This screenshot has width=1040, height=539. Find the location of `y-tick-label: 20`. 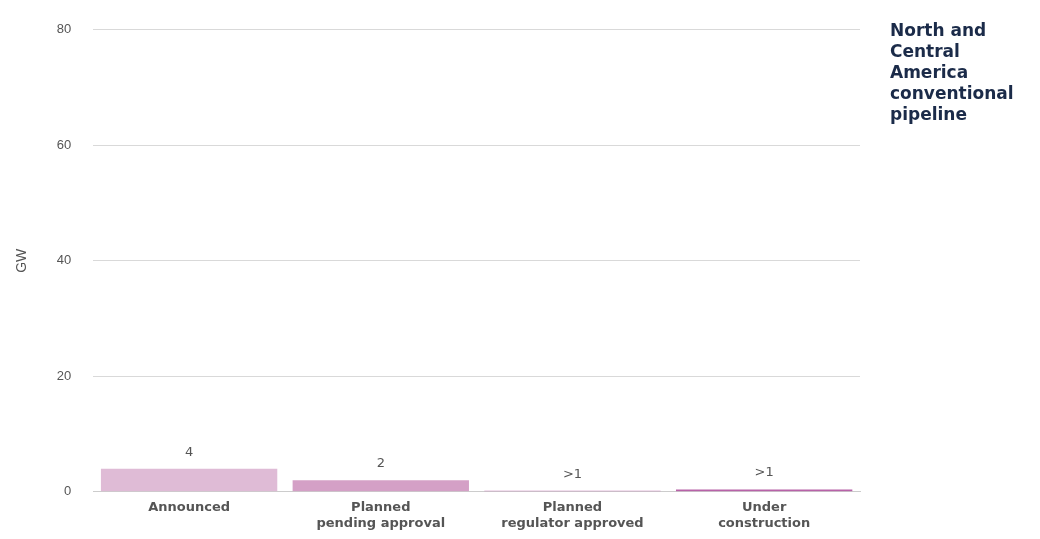

y-tick-label: 20 is located at coordinates (64, 375).